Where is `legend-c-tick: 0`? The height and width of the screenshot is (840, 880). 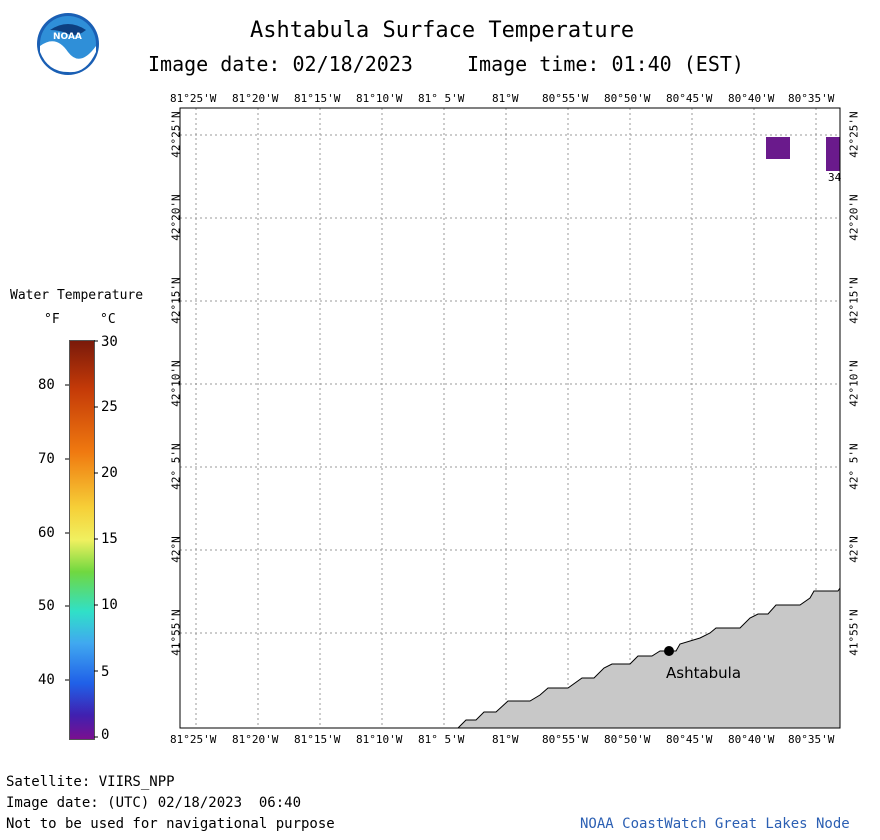
legend-c-tick: 0 is located at coordinates (105, 735).